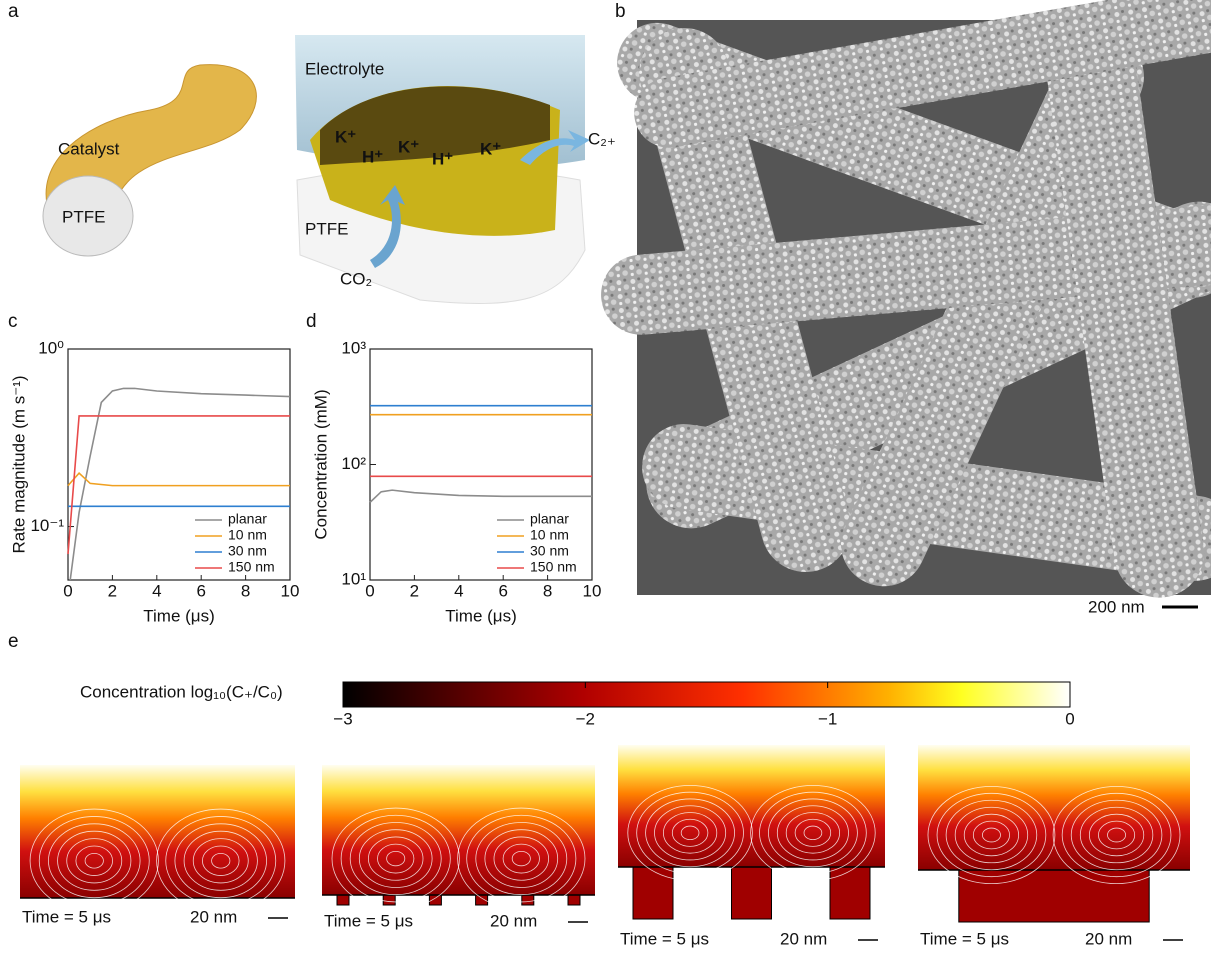 This screenshot has height=955, width=1211. I want to click on y-tick-label: 10³, so click(353, 347).